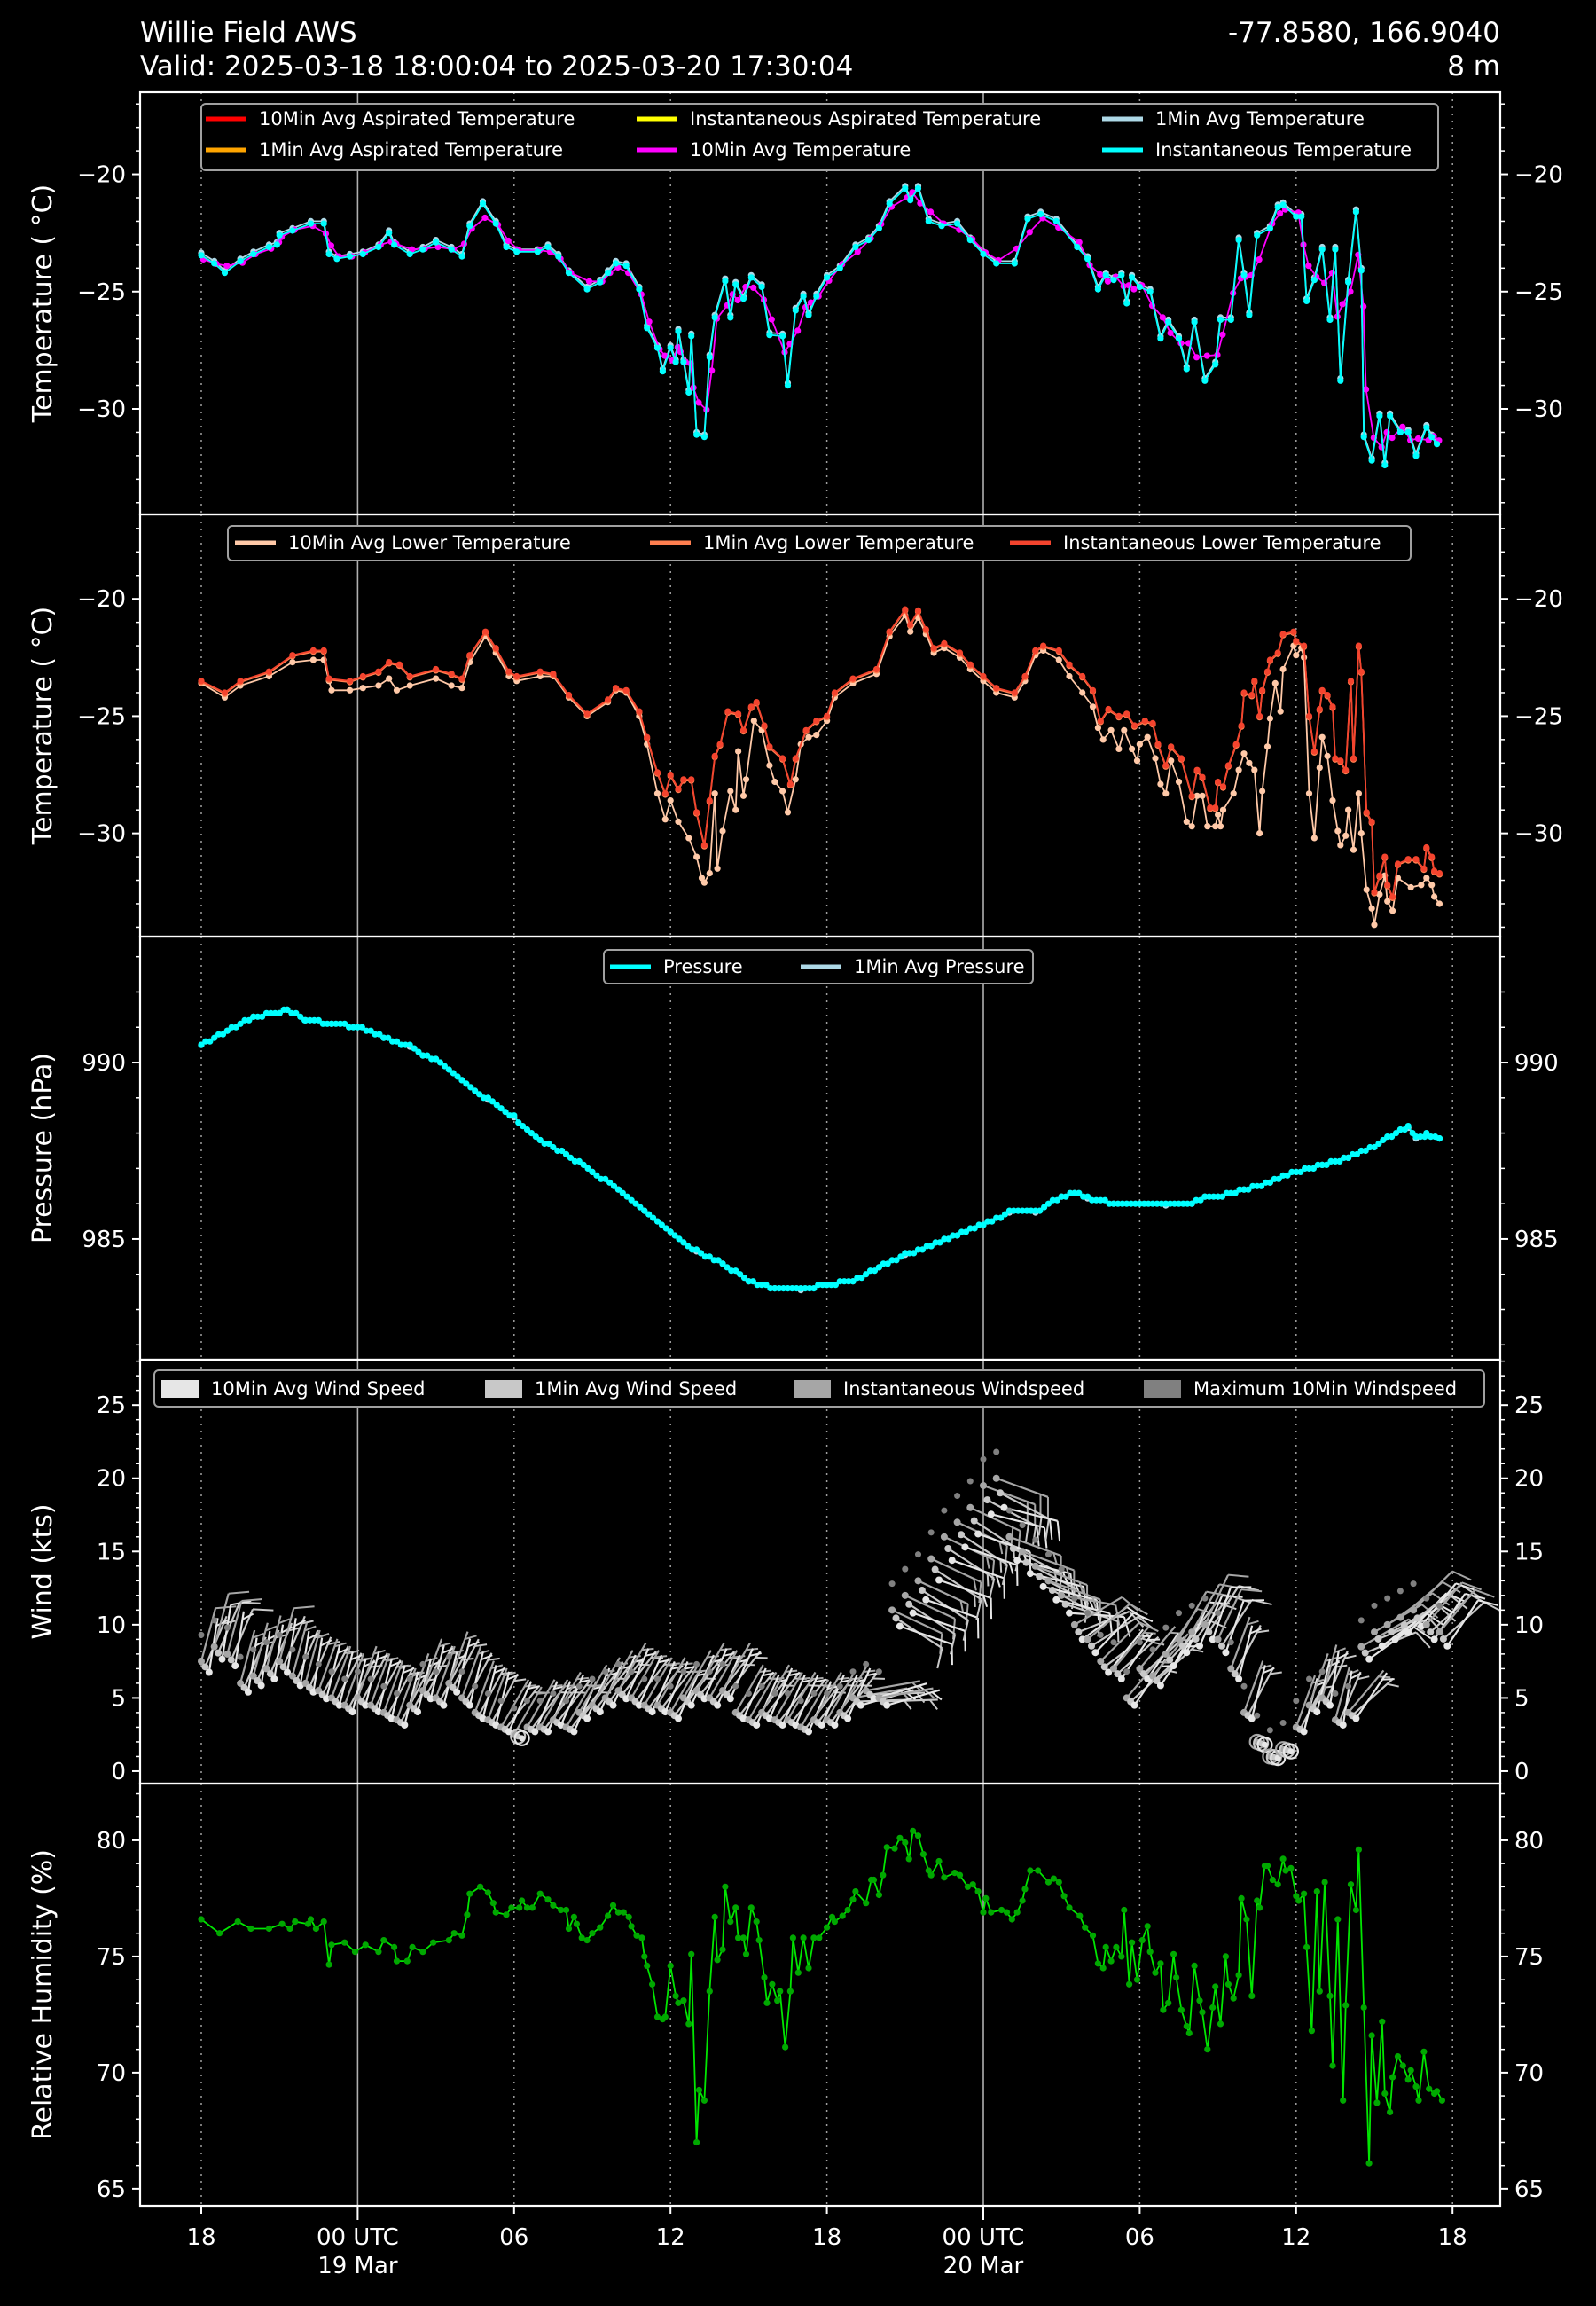  Describe the element at coordinates (819, 323) in the screenshot. I see `series-line` at that location.